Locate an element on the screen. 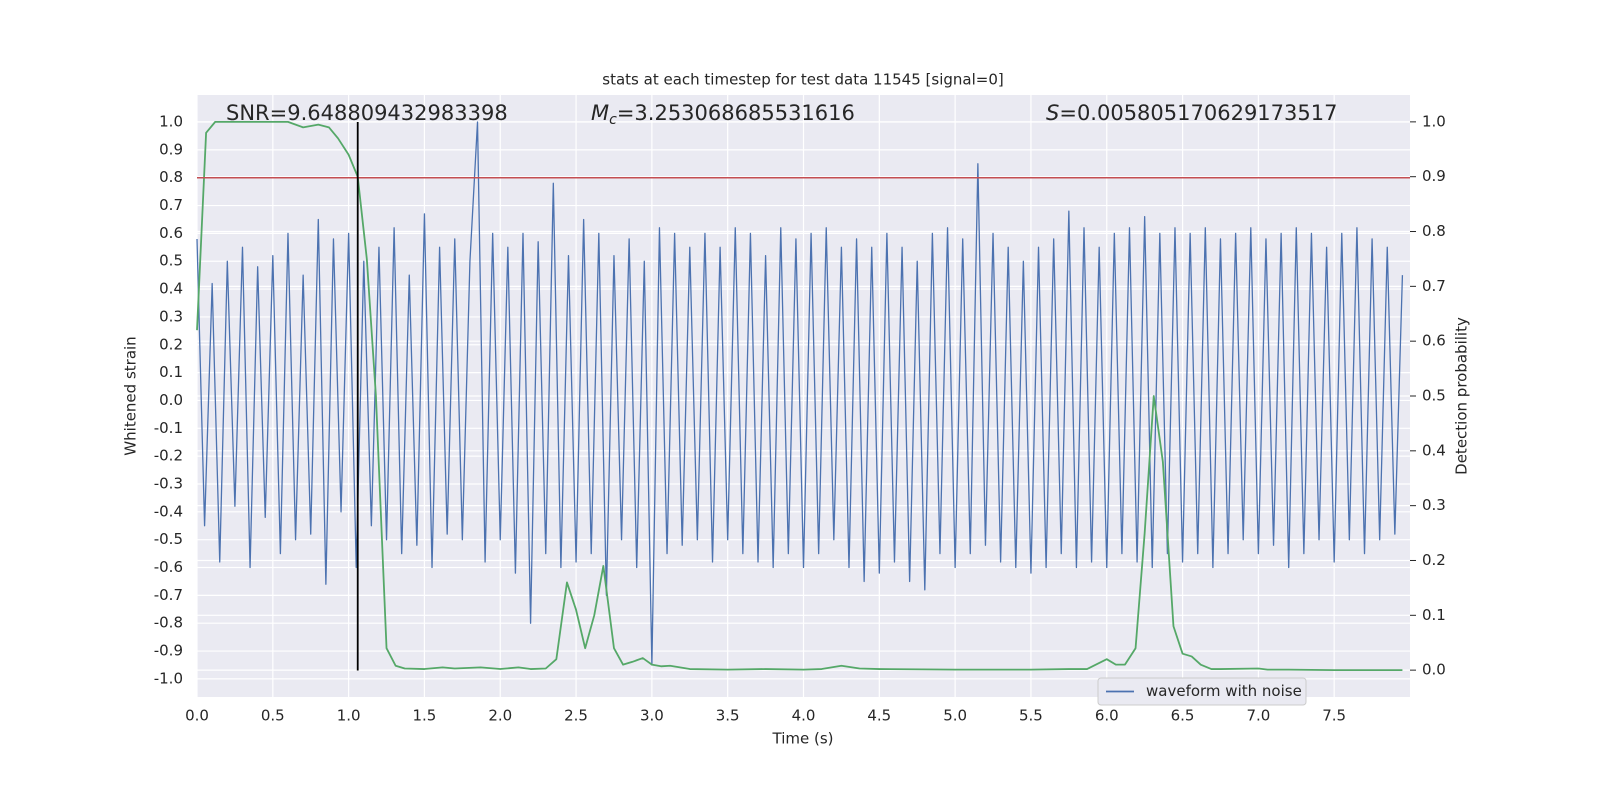 The width and height of the screenshot is (1600, 800). y-tick-label: 0.1 is located at coordinates (171, 372).